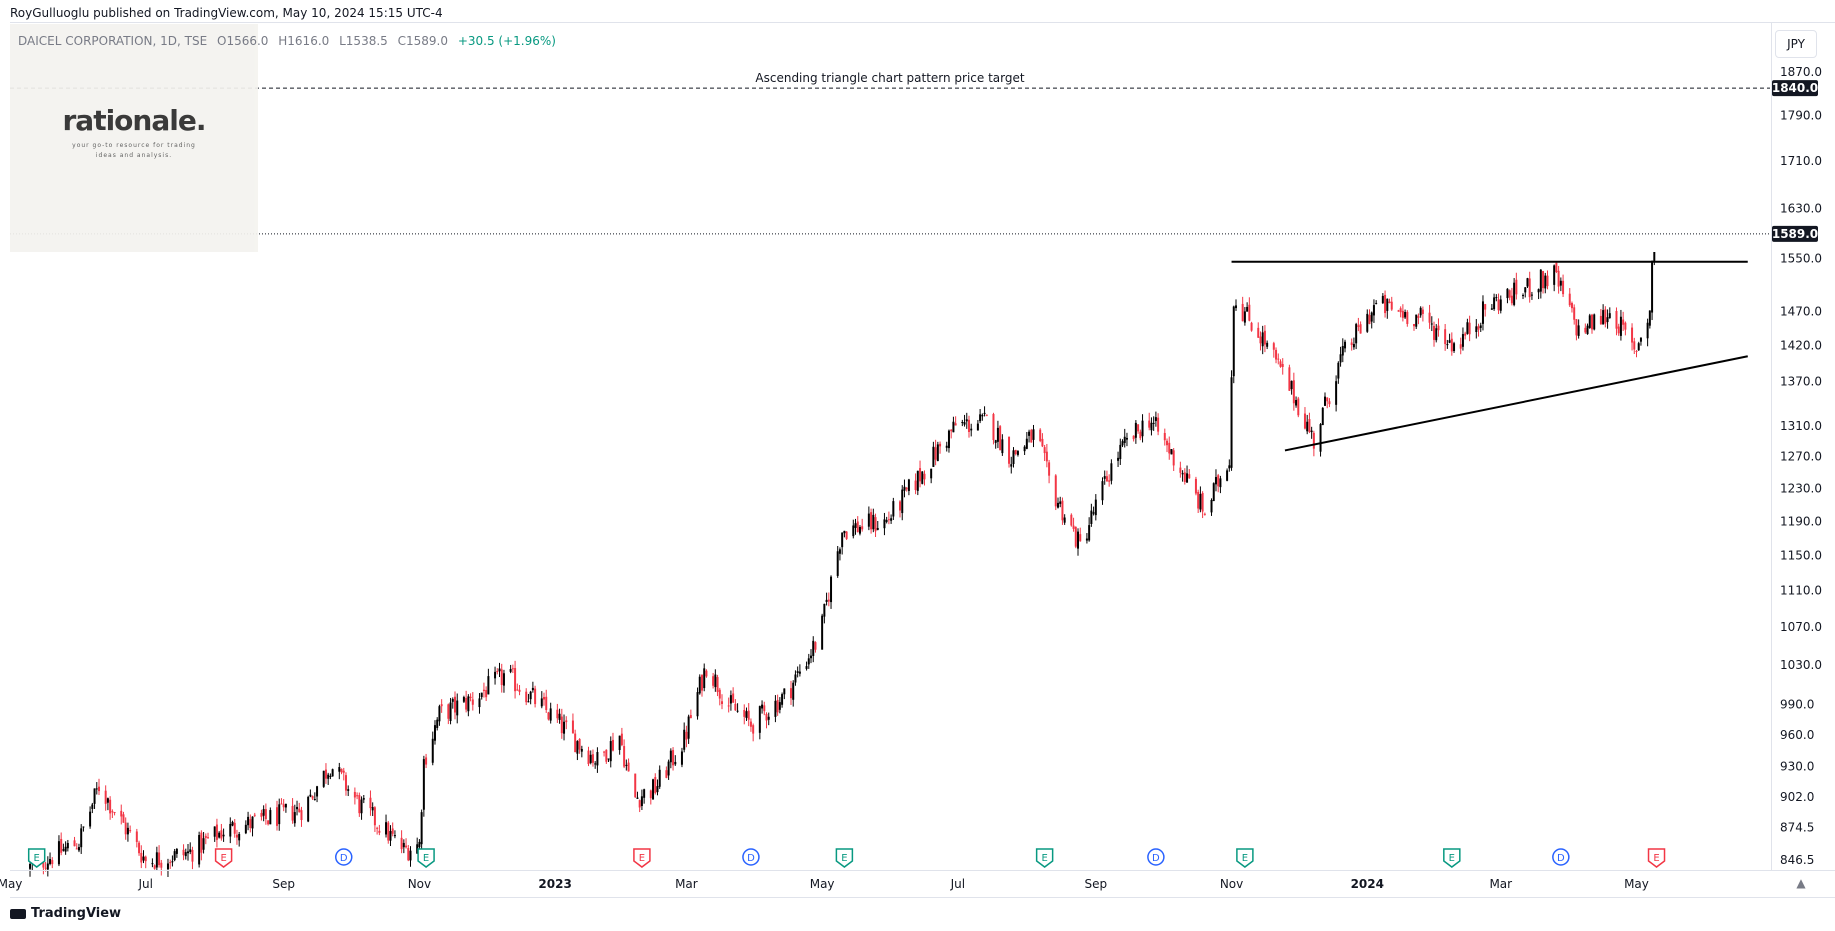  I want to click on price-tick-label: 1710.0, so click(1801, 161).